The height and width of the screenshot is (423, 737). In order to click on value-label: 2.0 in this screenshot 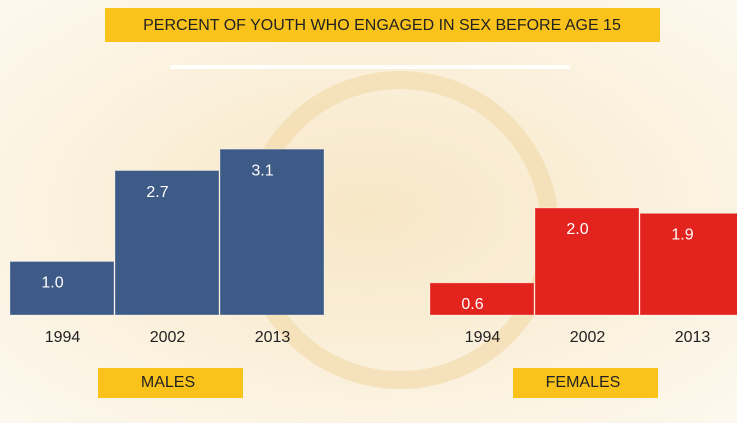, I will do `click(577, 229)`.